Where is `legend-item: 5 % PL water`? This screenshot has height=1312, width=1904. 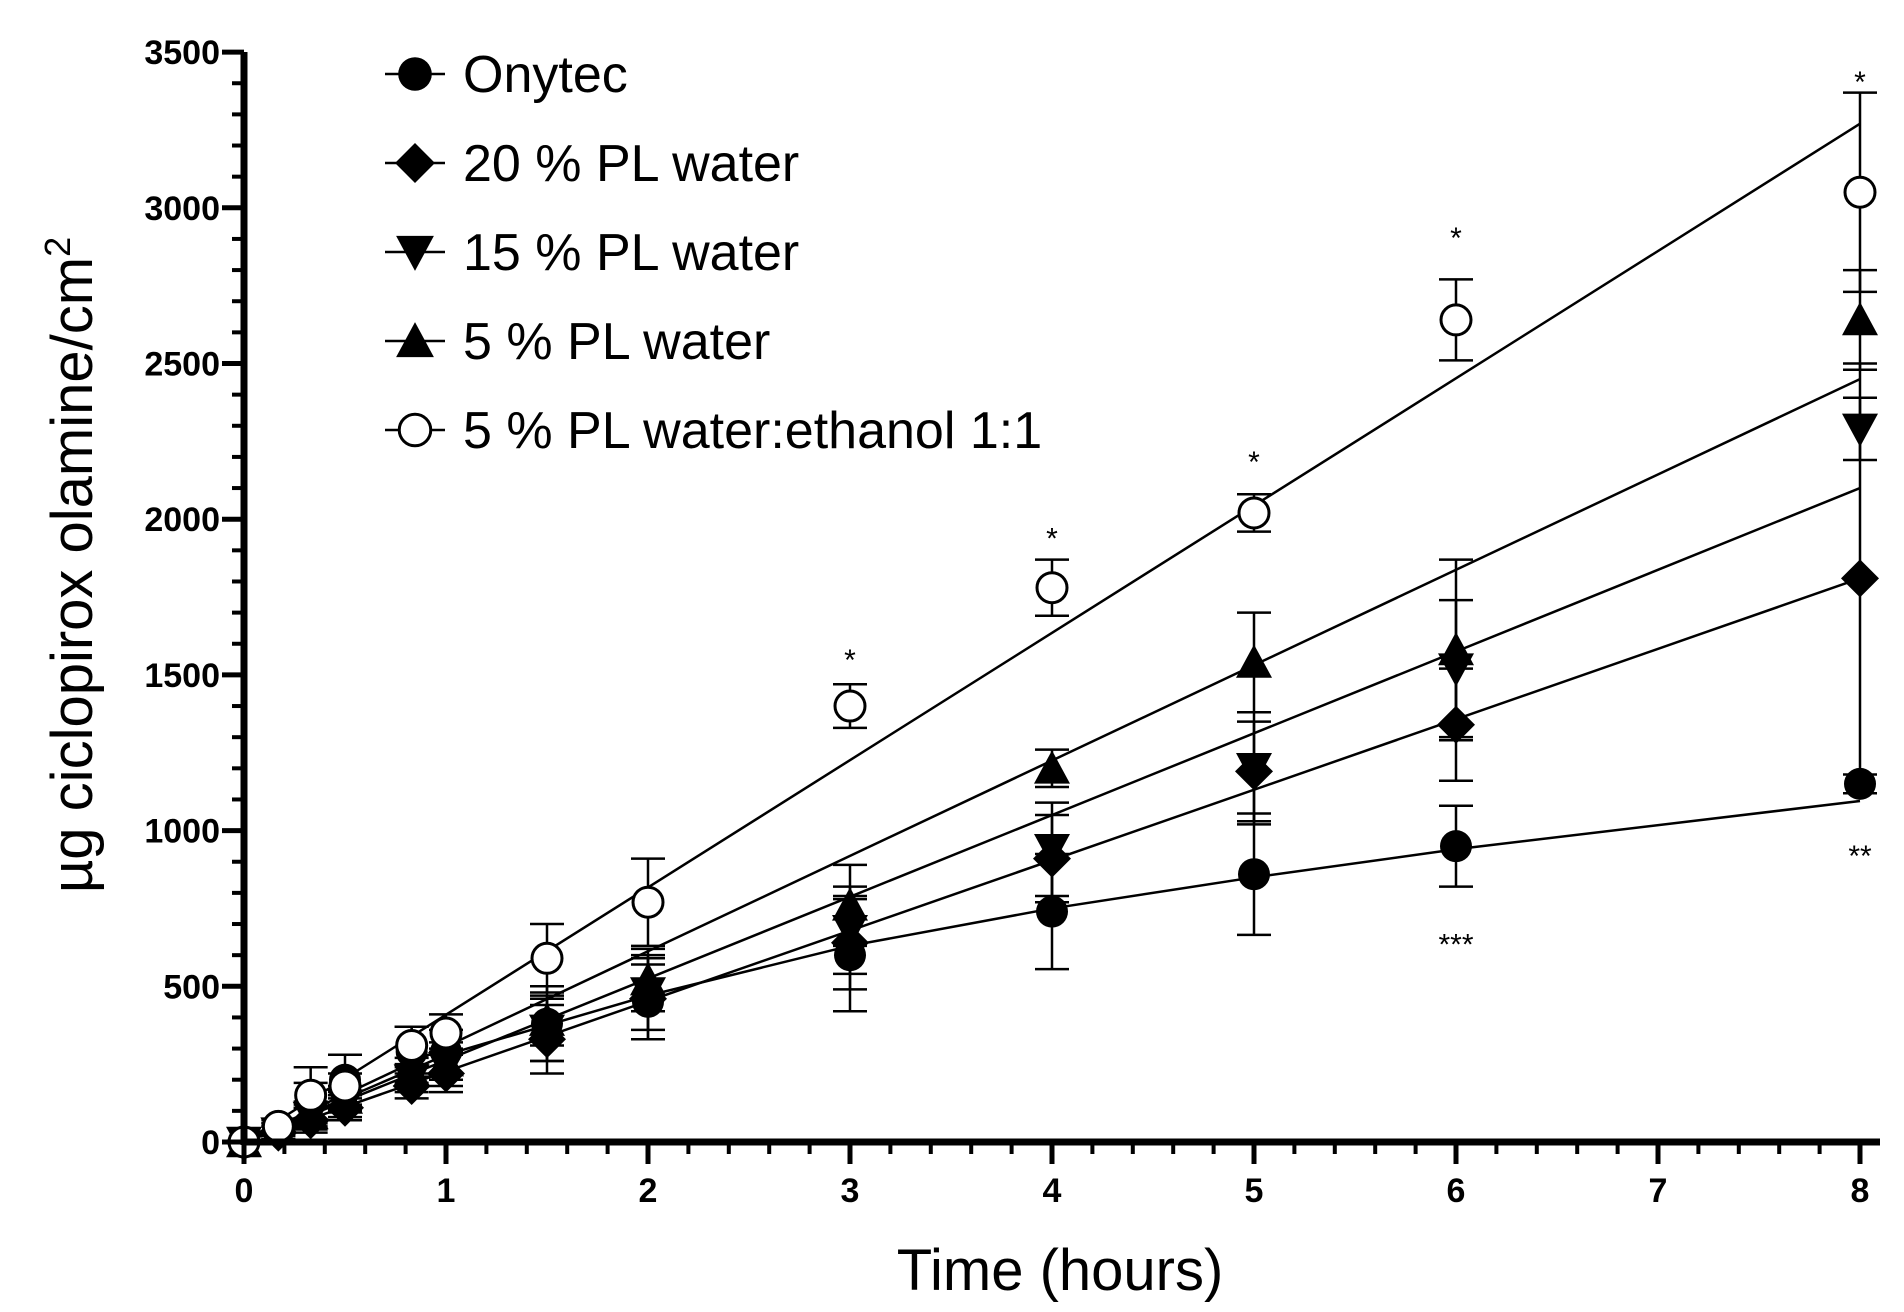
legend-item: 5 % PL water is located at coordinates (577, 342).